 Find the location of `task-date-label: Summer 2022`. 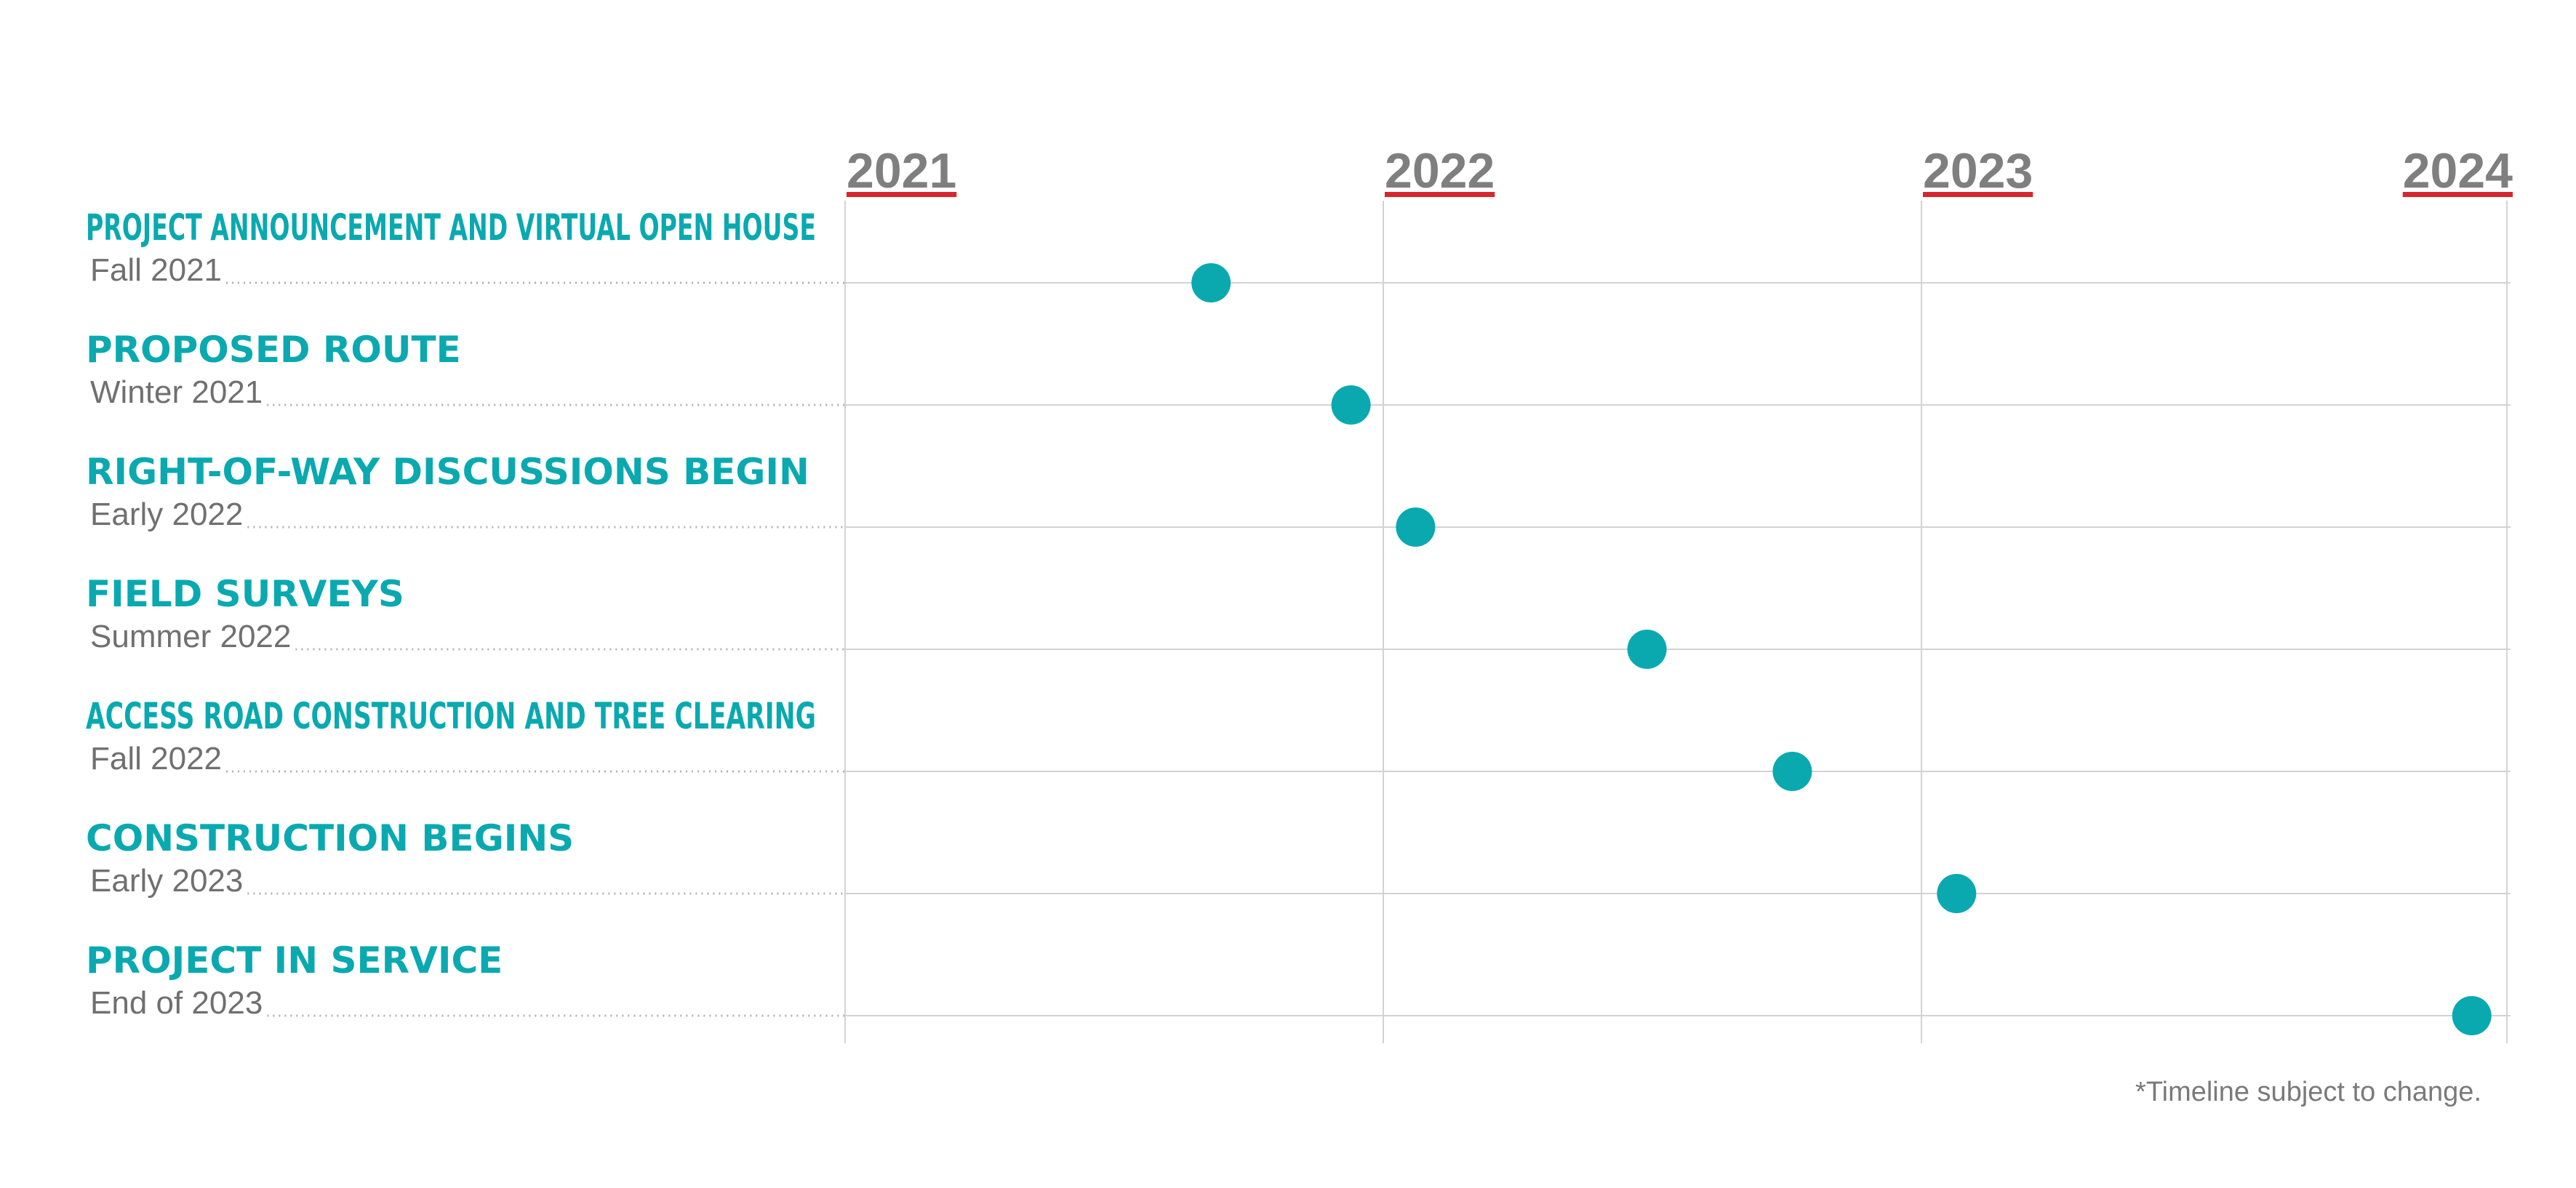

task-date-label: Summer 2022 is located at coordinates (190, 636).